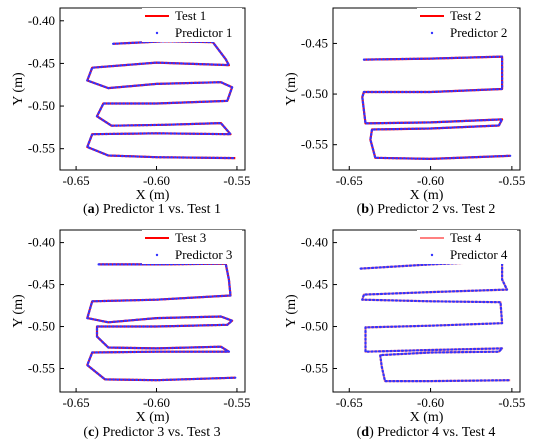  What do you see at coordinates (91, 209) in the screenshot?
I see `caption-letter: a` at bounding box center [91, 209].